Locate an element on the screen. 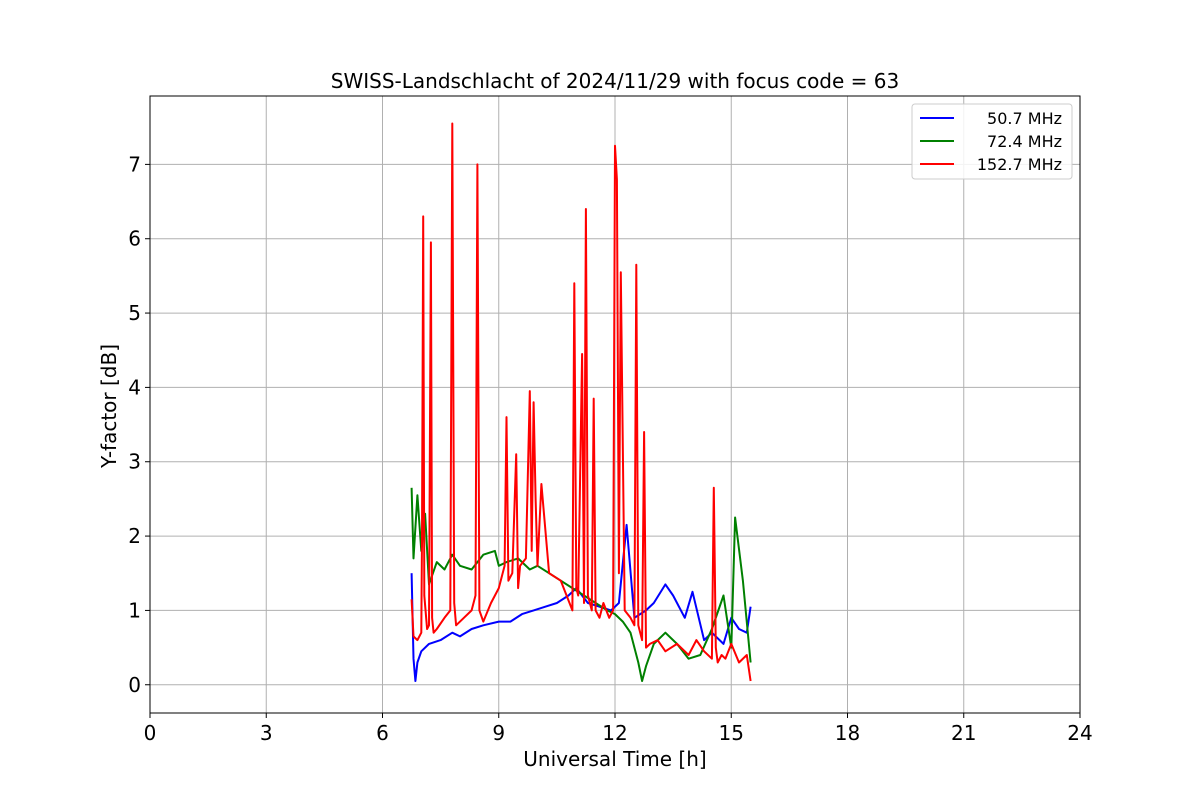 This screenshot has height=804, width=1200. x-tick-label: 18 is located at coordinates (847, 733).